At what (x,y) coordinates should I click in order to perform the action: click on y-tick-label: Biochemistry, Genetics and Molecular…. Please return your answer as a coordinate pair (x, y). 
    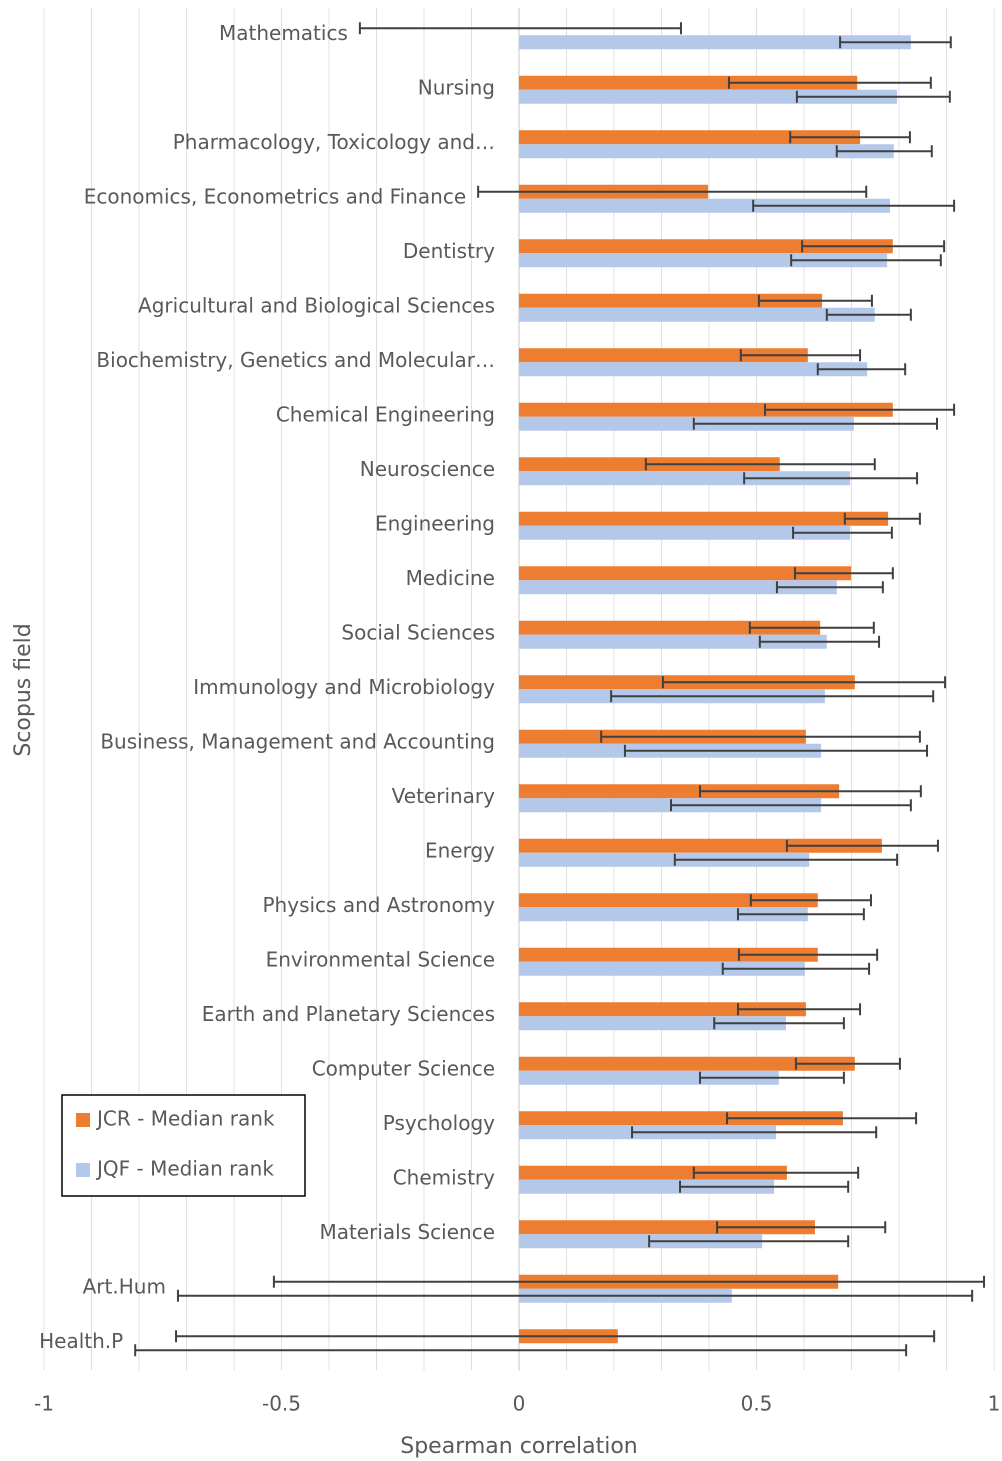
    Looking at the image, I should click on (295, 360).